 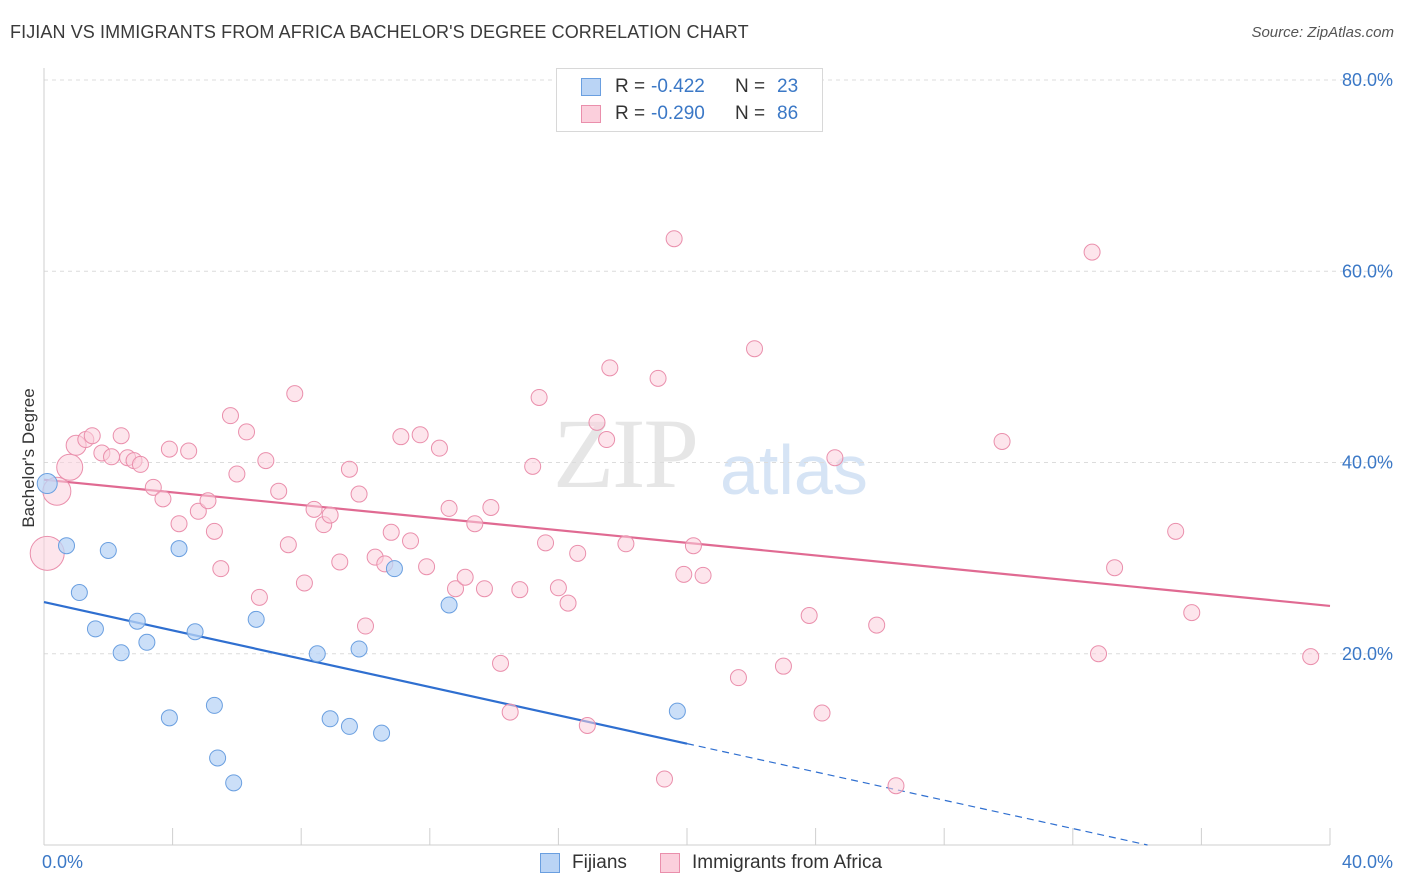 I want to click on fijians-legend-swatch, so click(x=550, y=863).